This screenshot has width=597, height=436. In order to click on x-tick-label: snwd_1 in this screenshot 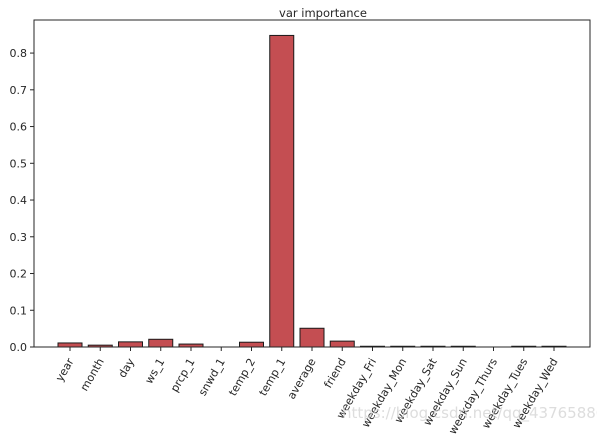, I will do `click(212, 377)`.